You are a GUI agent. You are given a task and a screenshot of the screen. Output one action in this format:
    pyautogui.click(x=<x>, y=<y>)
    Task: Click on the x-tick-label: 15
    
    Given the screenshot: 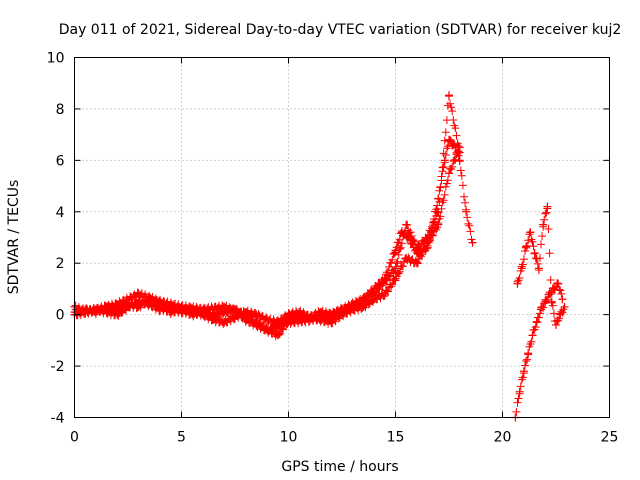 What is the action you would take?
    pyautogui.click(x=396, y=438)
    